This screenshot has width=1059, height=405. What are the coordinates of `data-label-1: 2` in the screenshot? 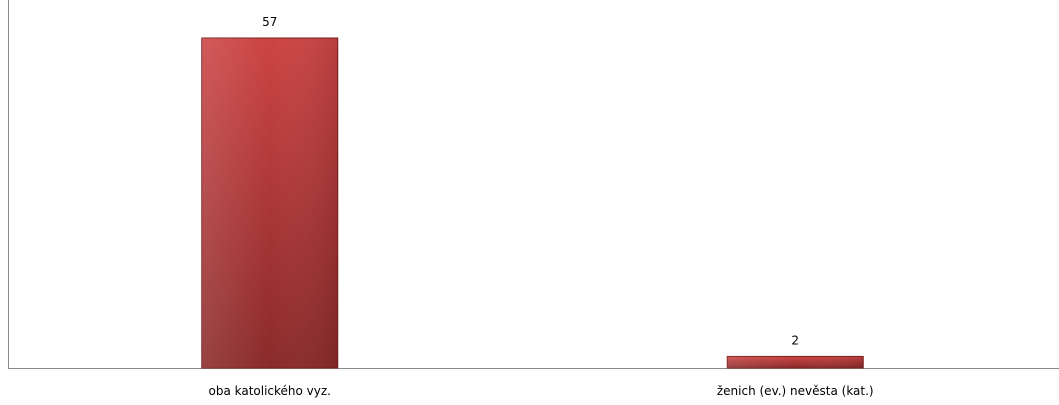 It's located at (795, 340).